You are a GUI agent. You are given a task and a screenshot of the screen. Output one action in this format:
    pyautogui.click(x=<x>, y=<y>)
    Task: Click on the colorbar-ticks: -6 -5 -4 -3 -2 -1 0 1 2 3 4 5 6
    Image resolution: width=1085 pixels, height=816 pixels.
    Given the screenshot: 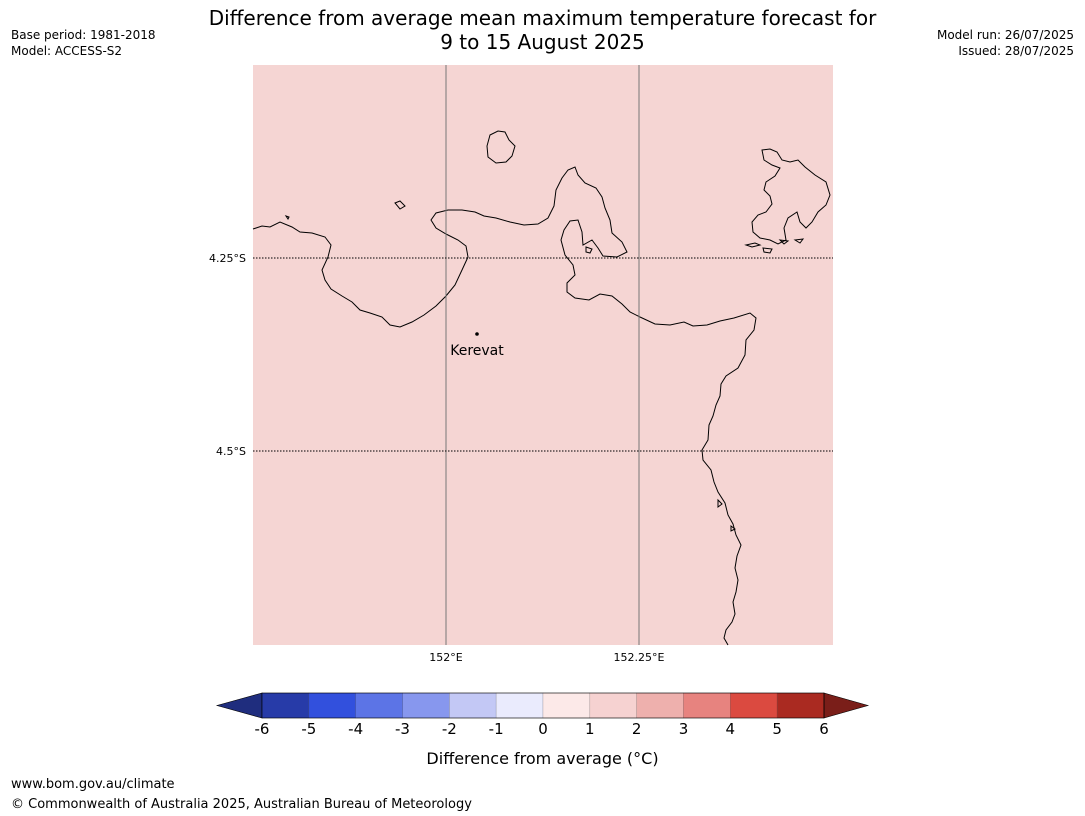 What is the action you would take?
    pyautogui.click(x=542, y=729)
    